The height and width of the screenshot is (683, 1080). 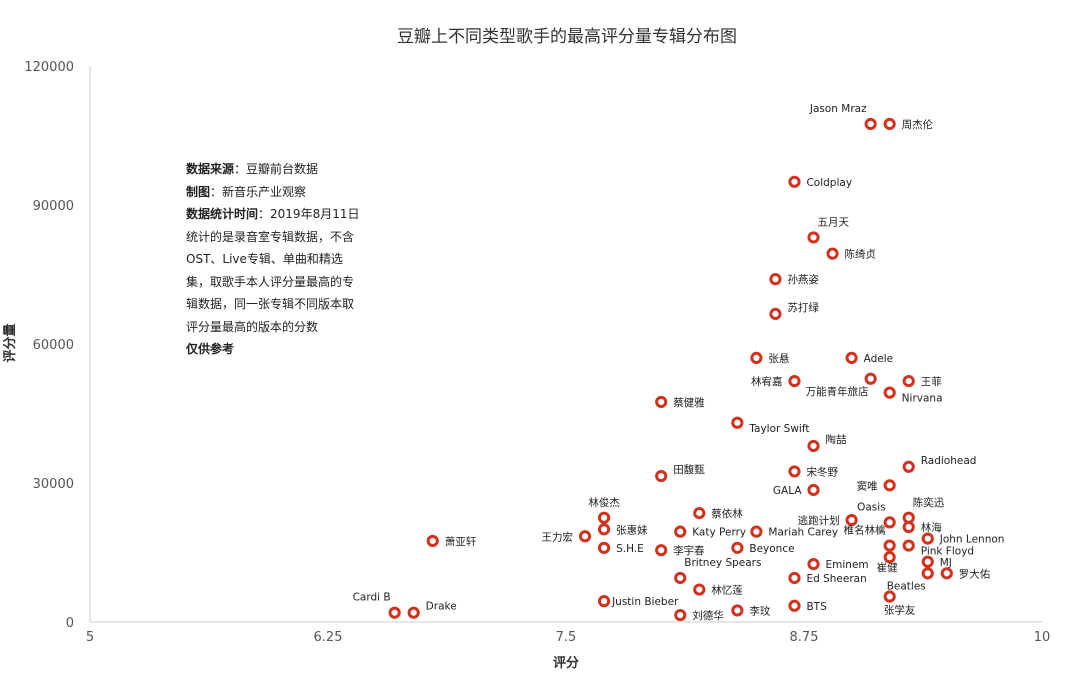 What do you see at coordinates (645, 602) in the screenshot?
I see `point-label: Justin Bieber` at bounding box center [645, 602].